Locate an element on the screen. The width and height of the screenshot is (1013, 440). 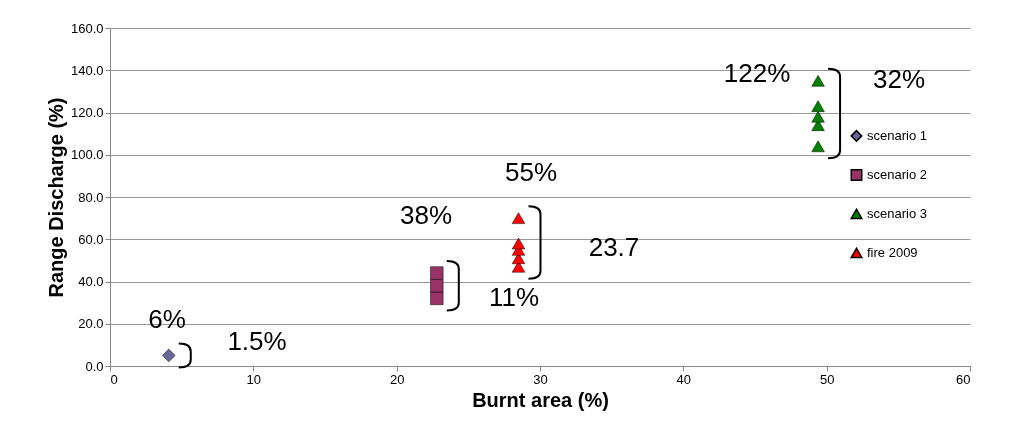
x-tick-label: 20 is located at coordinates (397, 379).